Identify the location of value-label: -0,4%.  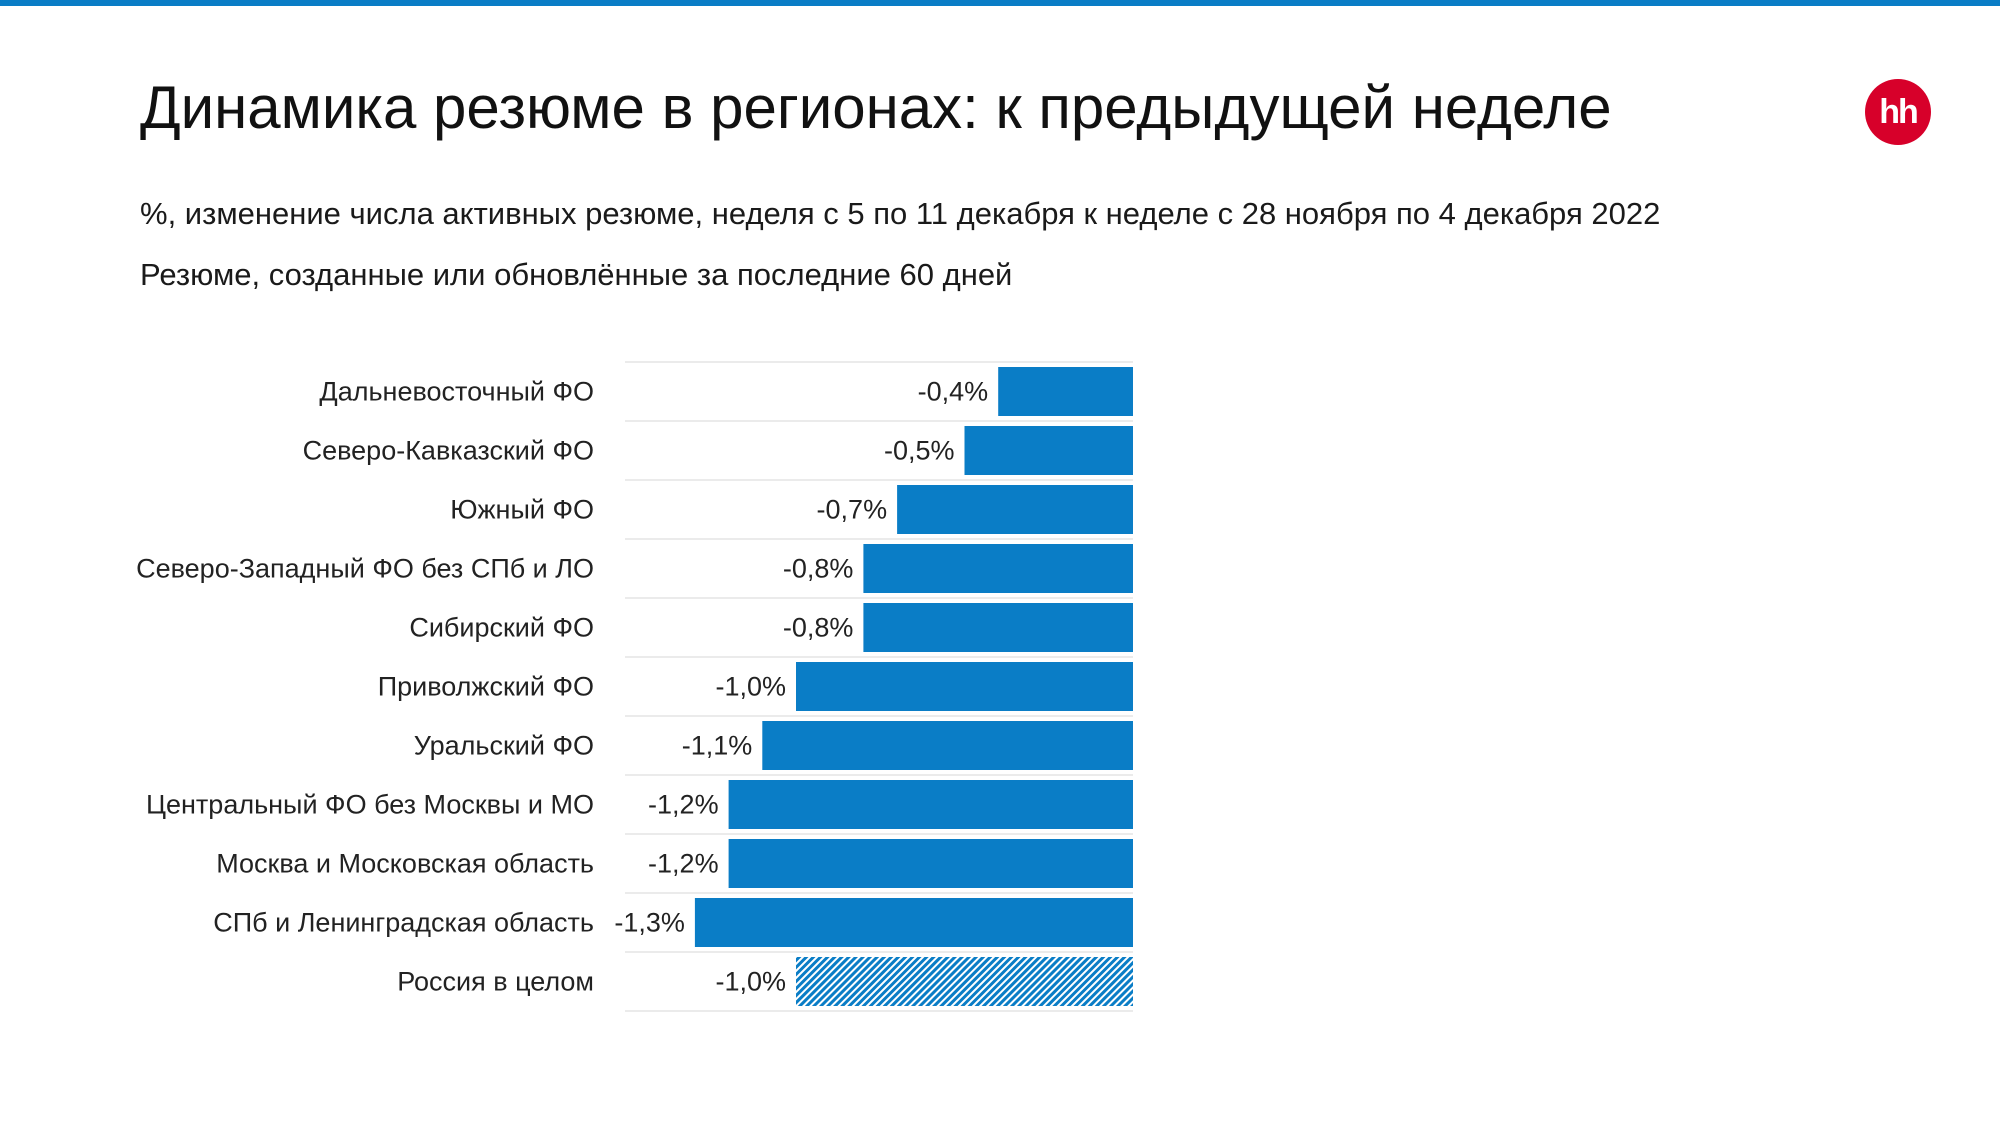
(953, 392).